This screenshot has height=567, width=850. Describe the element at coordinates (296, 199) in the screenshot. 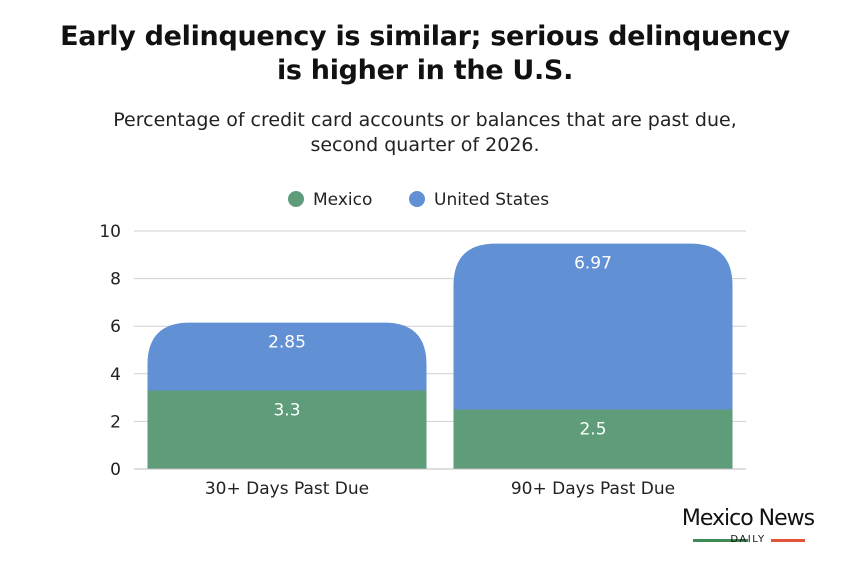

I see `legend-marker-mexico` at that location.